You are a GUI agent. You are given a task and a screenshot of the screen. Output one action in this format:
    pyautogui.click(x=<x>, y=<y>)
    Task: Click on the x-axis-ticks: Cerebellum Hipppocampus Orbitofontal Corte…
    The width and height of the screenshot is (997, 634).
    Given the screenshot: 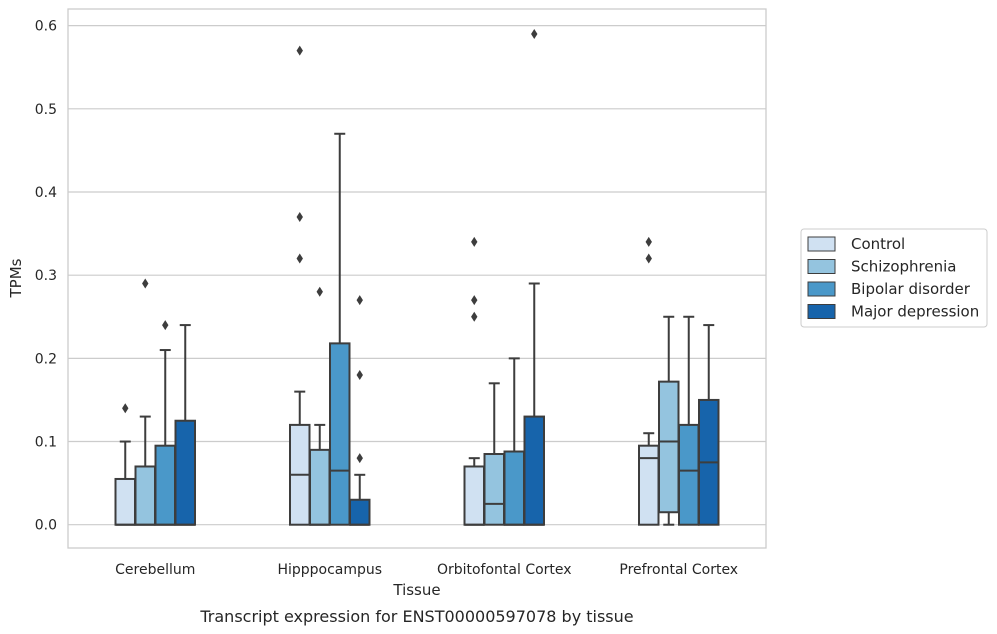 What is the action you would take?
    pyautogui.click(x=426, y=570)
    